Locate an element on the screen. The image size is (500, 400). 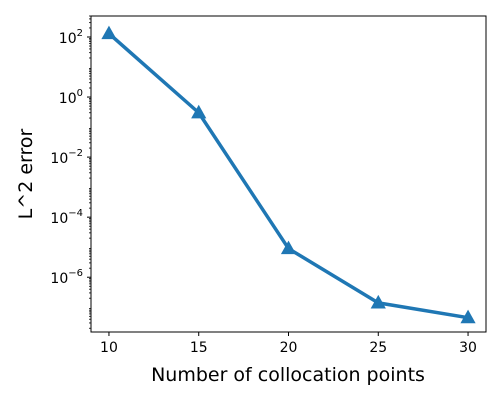
x-tick-label: 10 is located at coordinates (109, 348).